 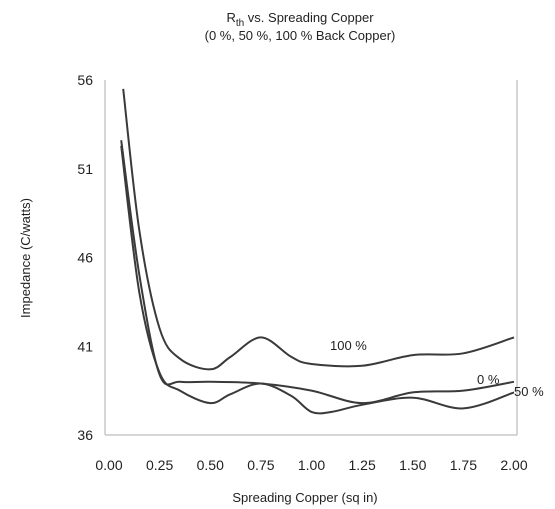 I want to click on x-tick-label: 1.00, so click(x=311, y=465).